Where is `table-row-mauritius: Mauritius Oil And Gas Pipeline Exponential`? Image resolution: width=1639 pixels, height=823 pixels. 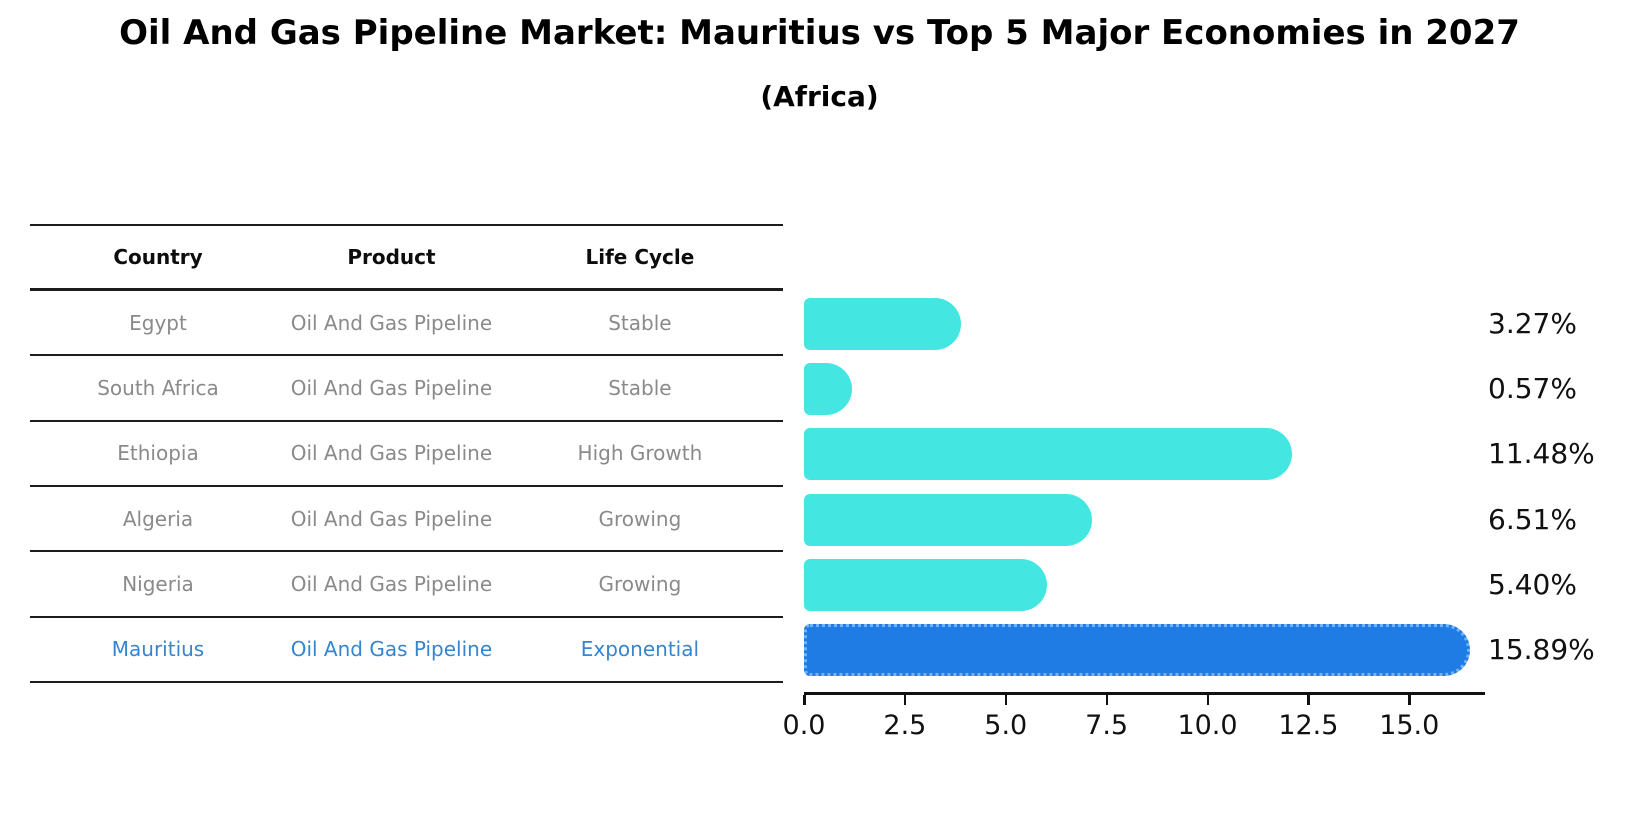 table-row-mauritius: Mauritius Oil And Gas Pipeline Exponential is located at coordinates (406, 650).